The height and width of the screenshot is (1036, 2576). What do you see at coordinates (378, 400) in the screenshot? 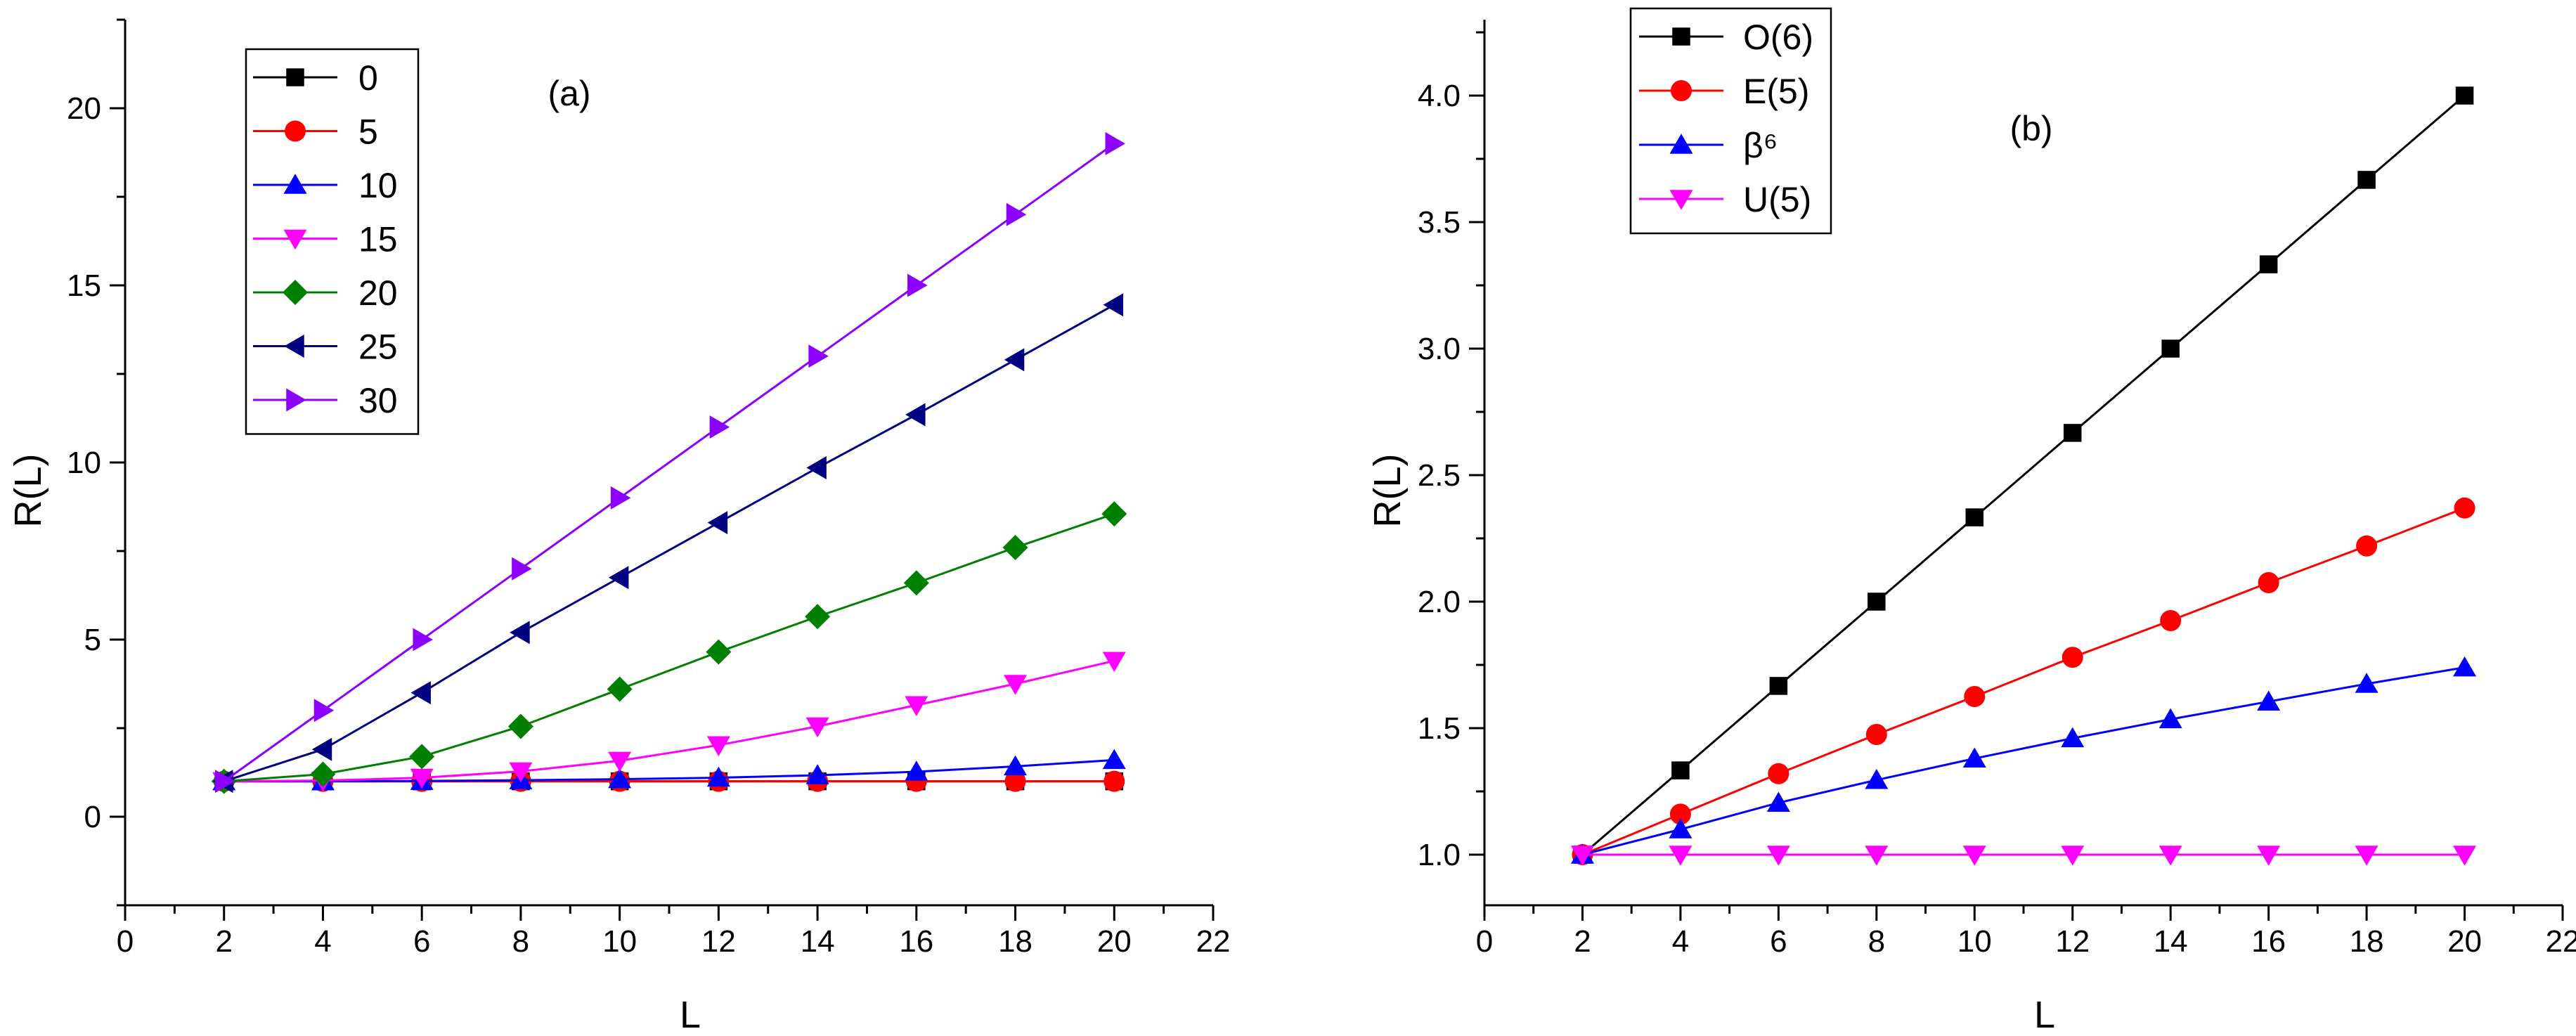
I see `legend-label: 30` at bounding box center [378, 400].